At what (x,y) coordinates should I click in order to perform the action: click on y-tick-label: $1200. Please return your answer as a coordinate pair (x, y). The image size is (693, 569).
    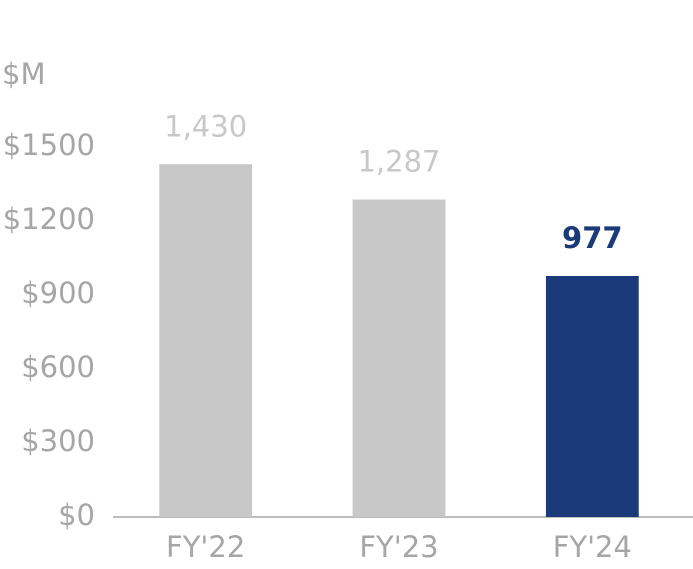
    Looking at the image, I should click on (49, 219).